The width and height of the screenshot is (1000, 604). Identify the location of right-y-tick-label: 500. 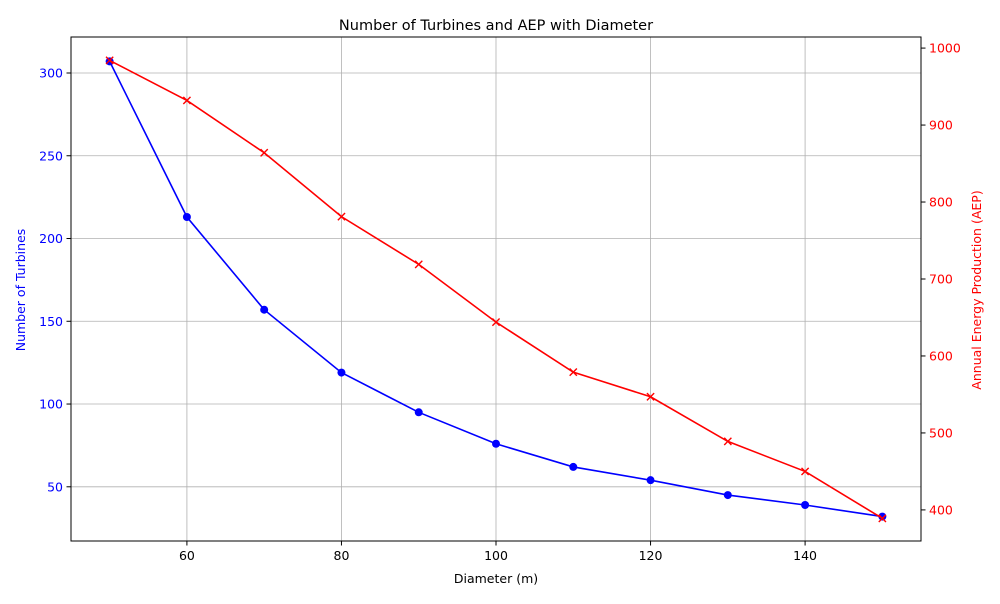
(941, 432).